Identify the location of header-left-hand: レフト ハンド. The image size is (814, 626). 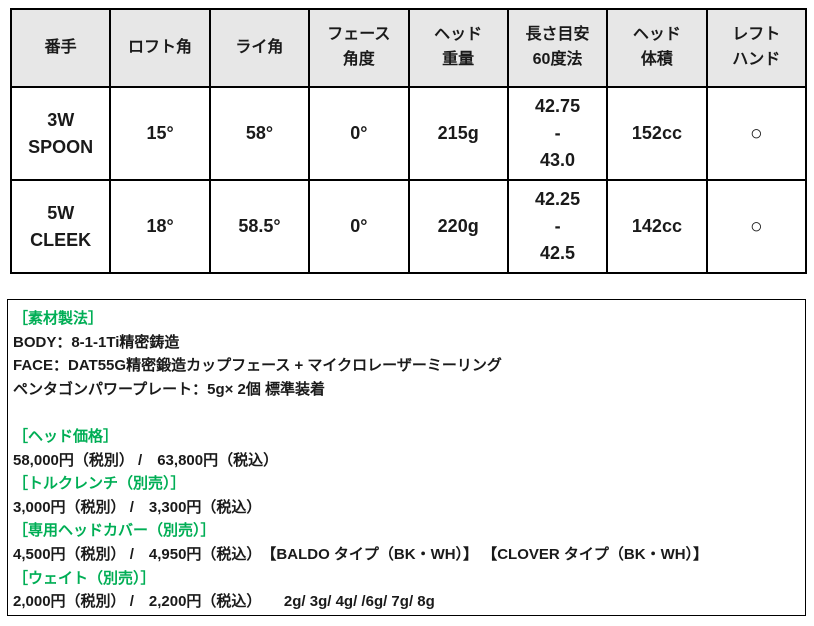
(756, 48).